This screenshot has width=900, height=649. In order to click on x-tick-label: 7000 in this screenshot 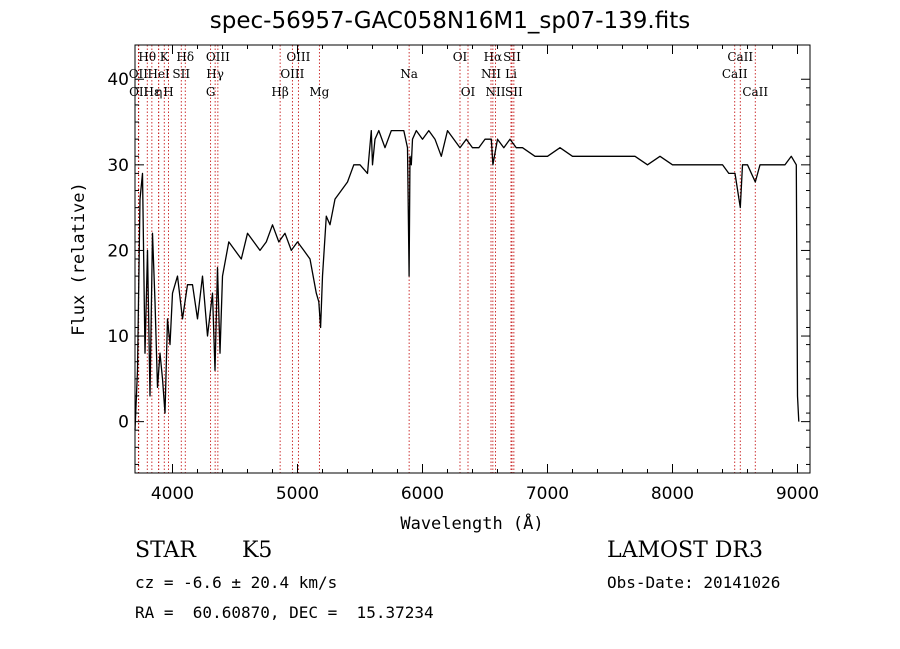, I will do `click(547, 494)`.